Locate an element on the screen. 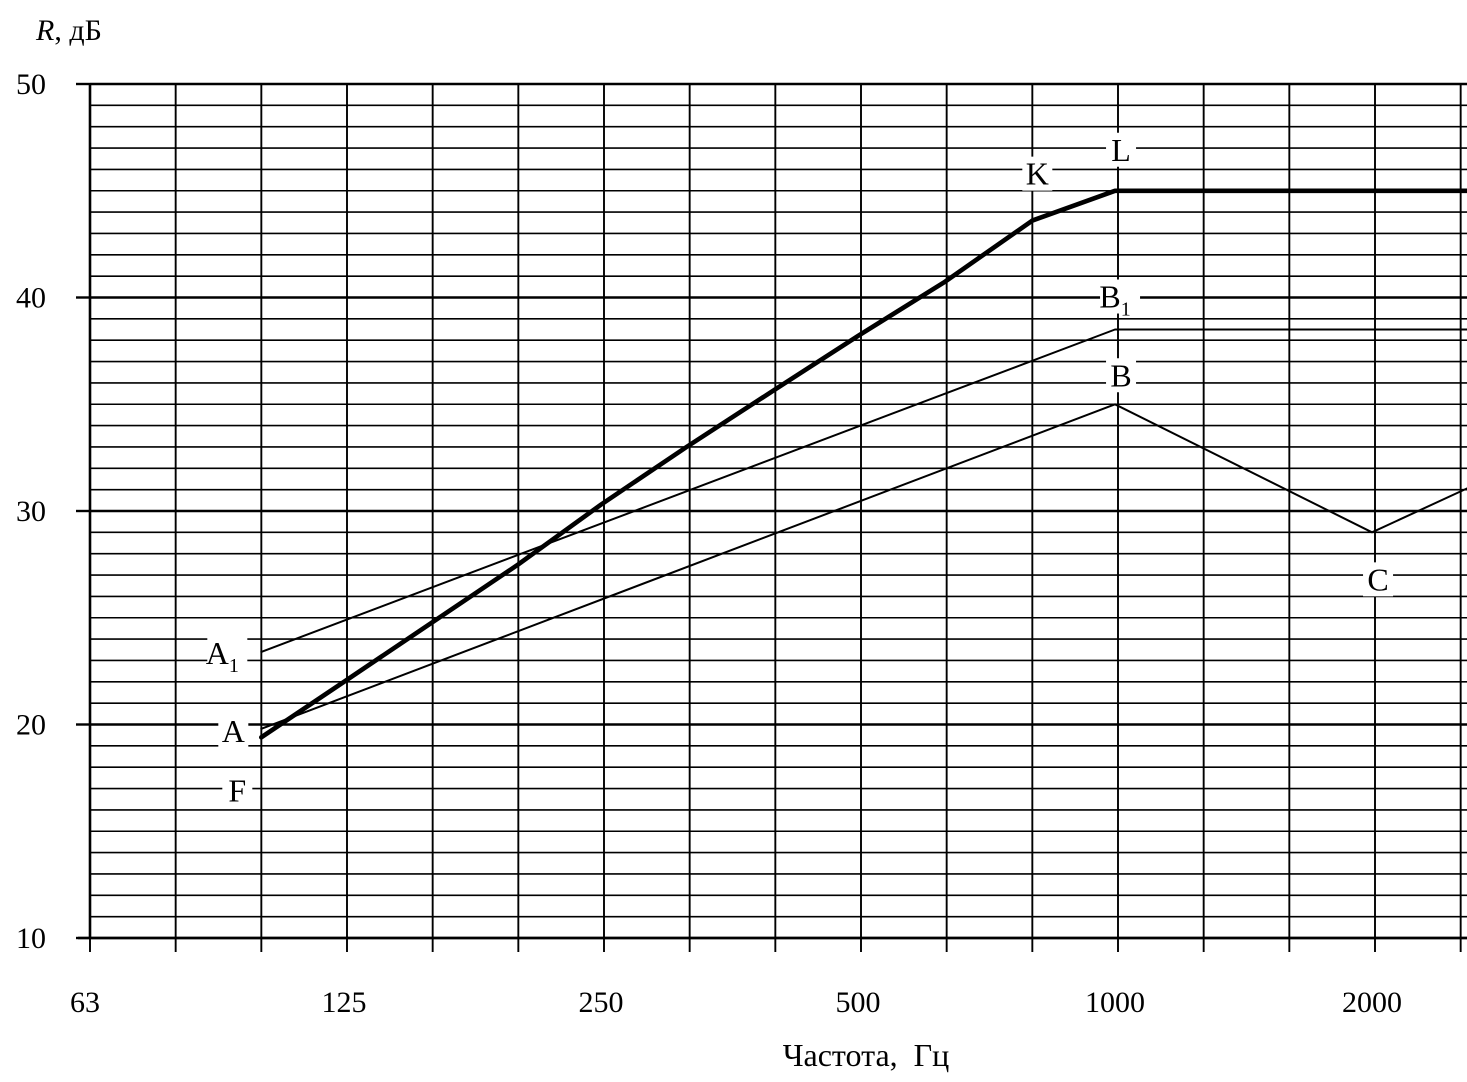 The height and width of the screenshot is (1082, 1467). point-label-B: B is located at coordinates (1120, 375).